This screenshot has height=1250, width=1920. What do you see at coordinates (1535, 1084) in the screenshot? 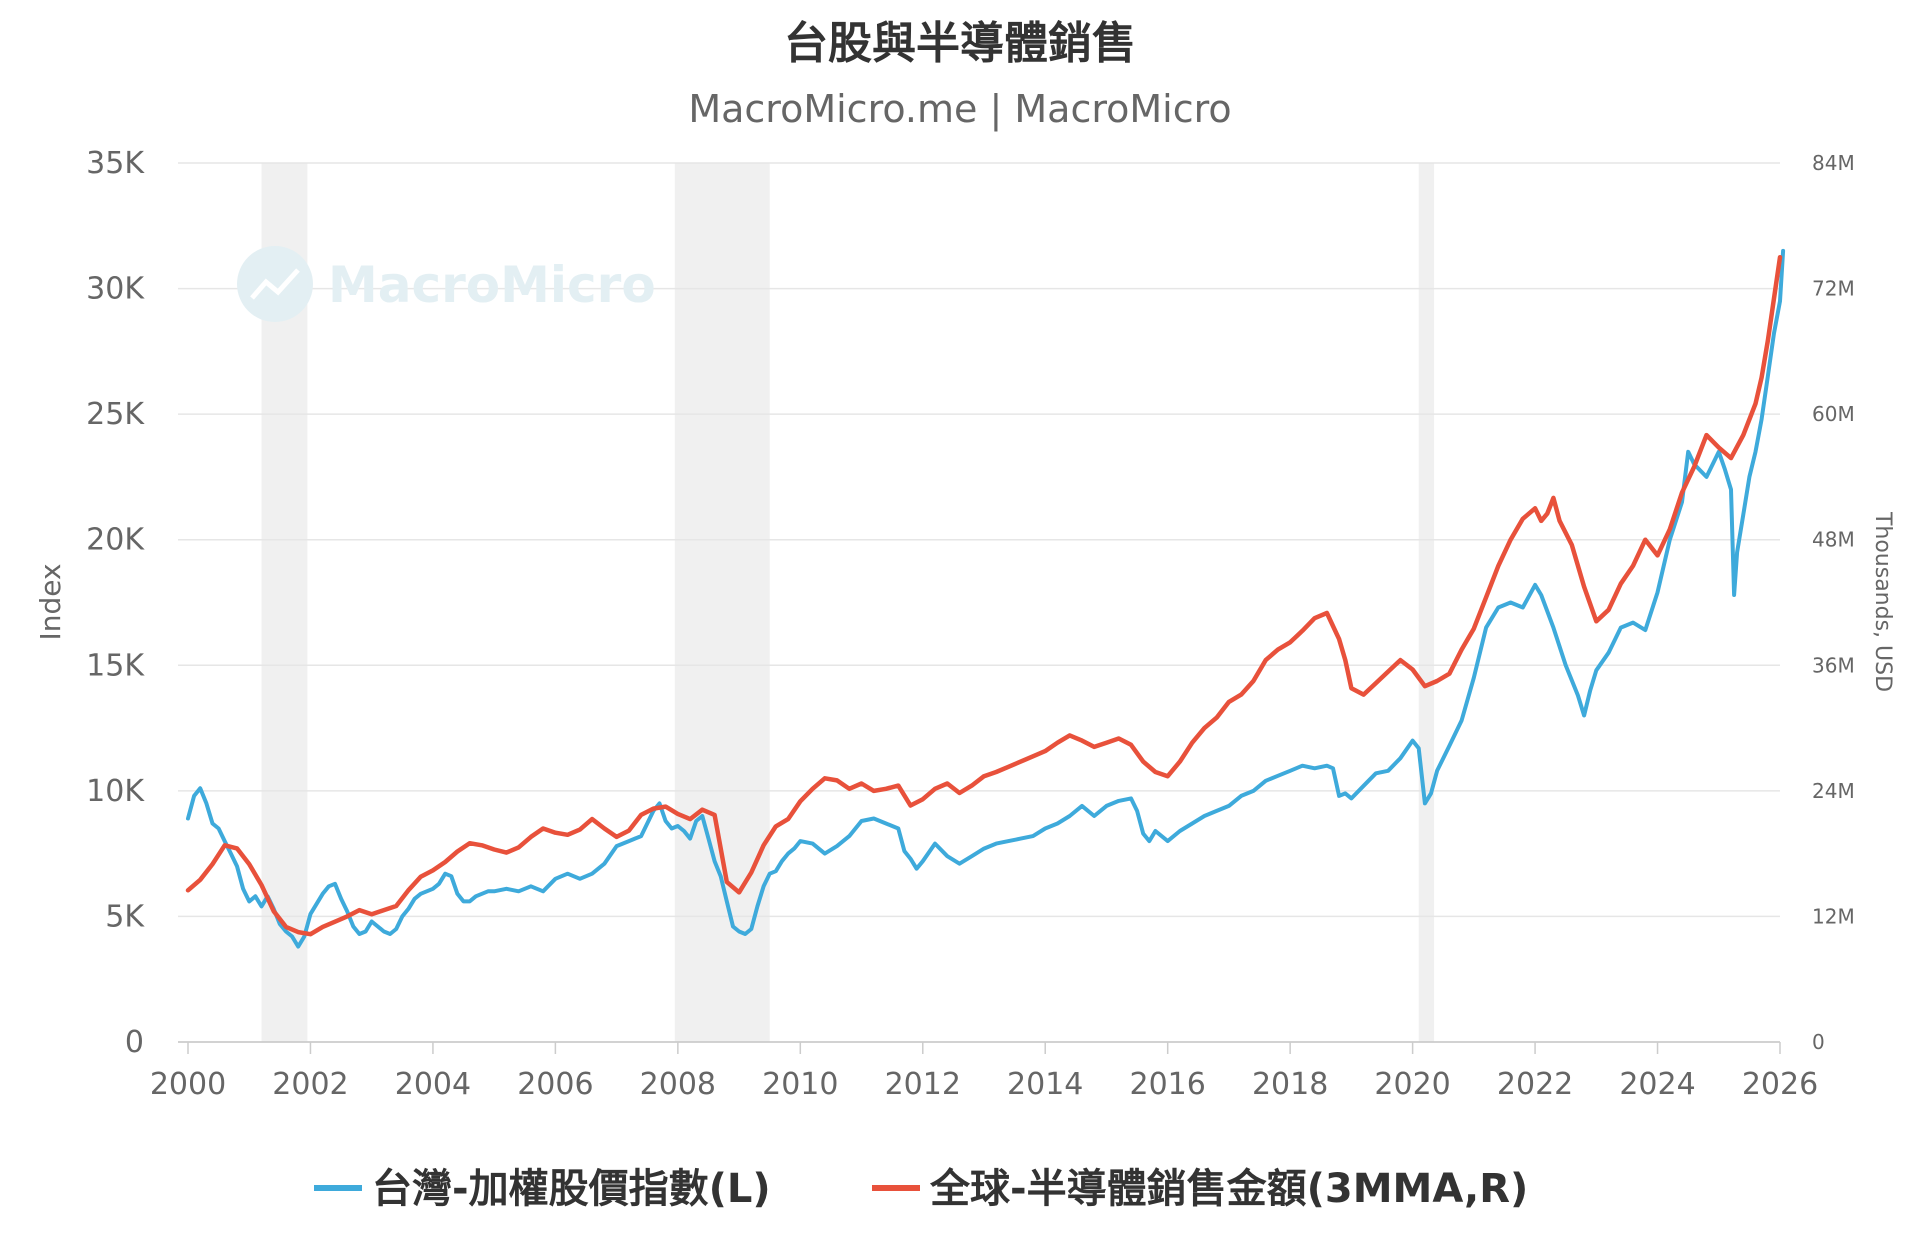
I see `x-tick-label: 2022` at bounding box center [1535, 1084].